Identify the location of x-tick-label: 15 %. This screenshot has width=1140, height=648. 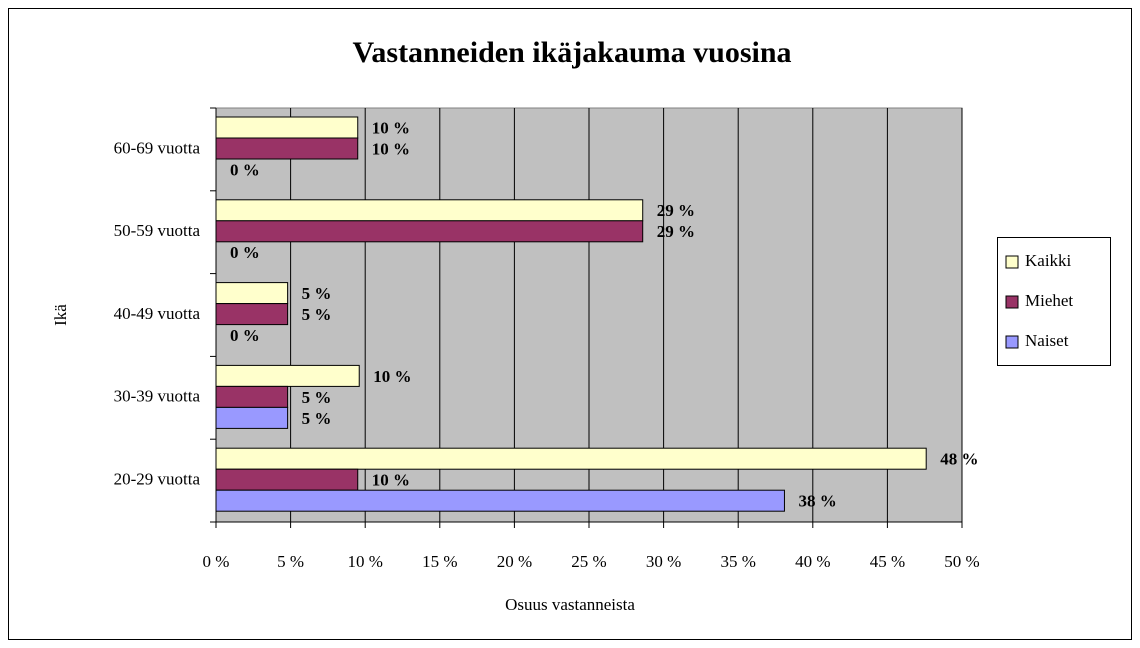
(439, 561).